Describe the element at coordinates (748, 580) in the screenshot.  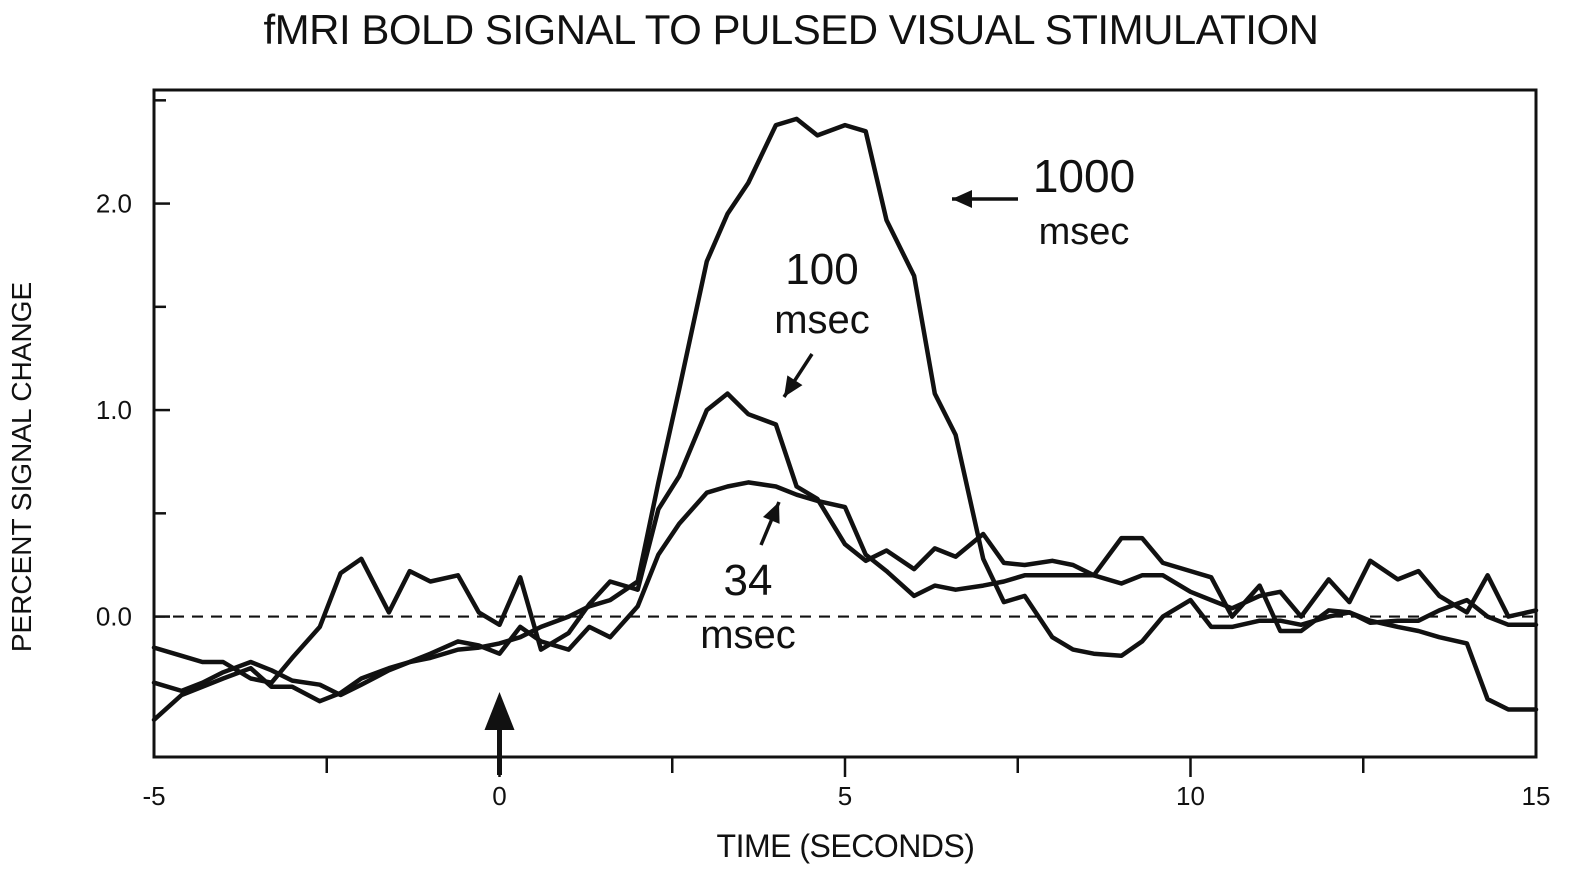
I see `annotation-value-3: 34` at that location.